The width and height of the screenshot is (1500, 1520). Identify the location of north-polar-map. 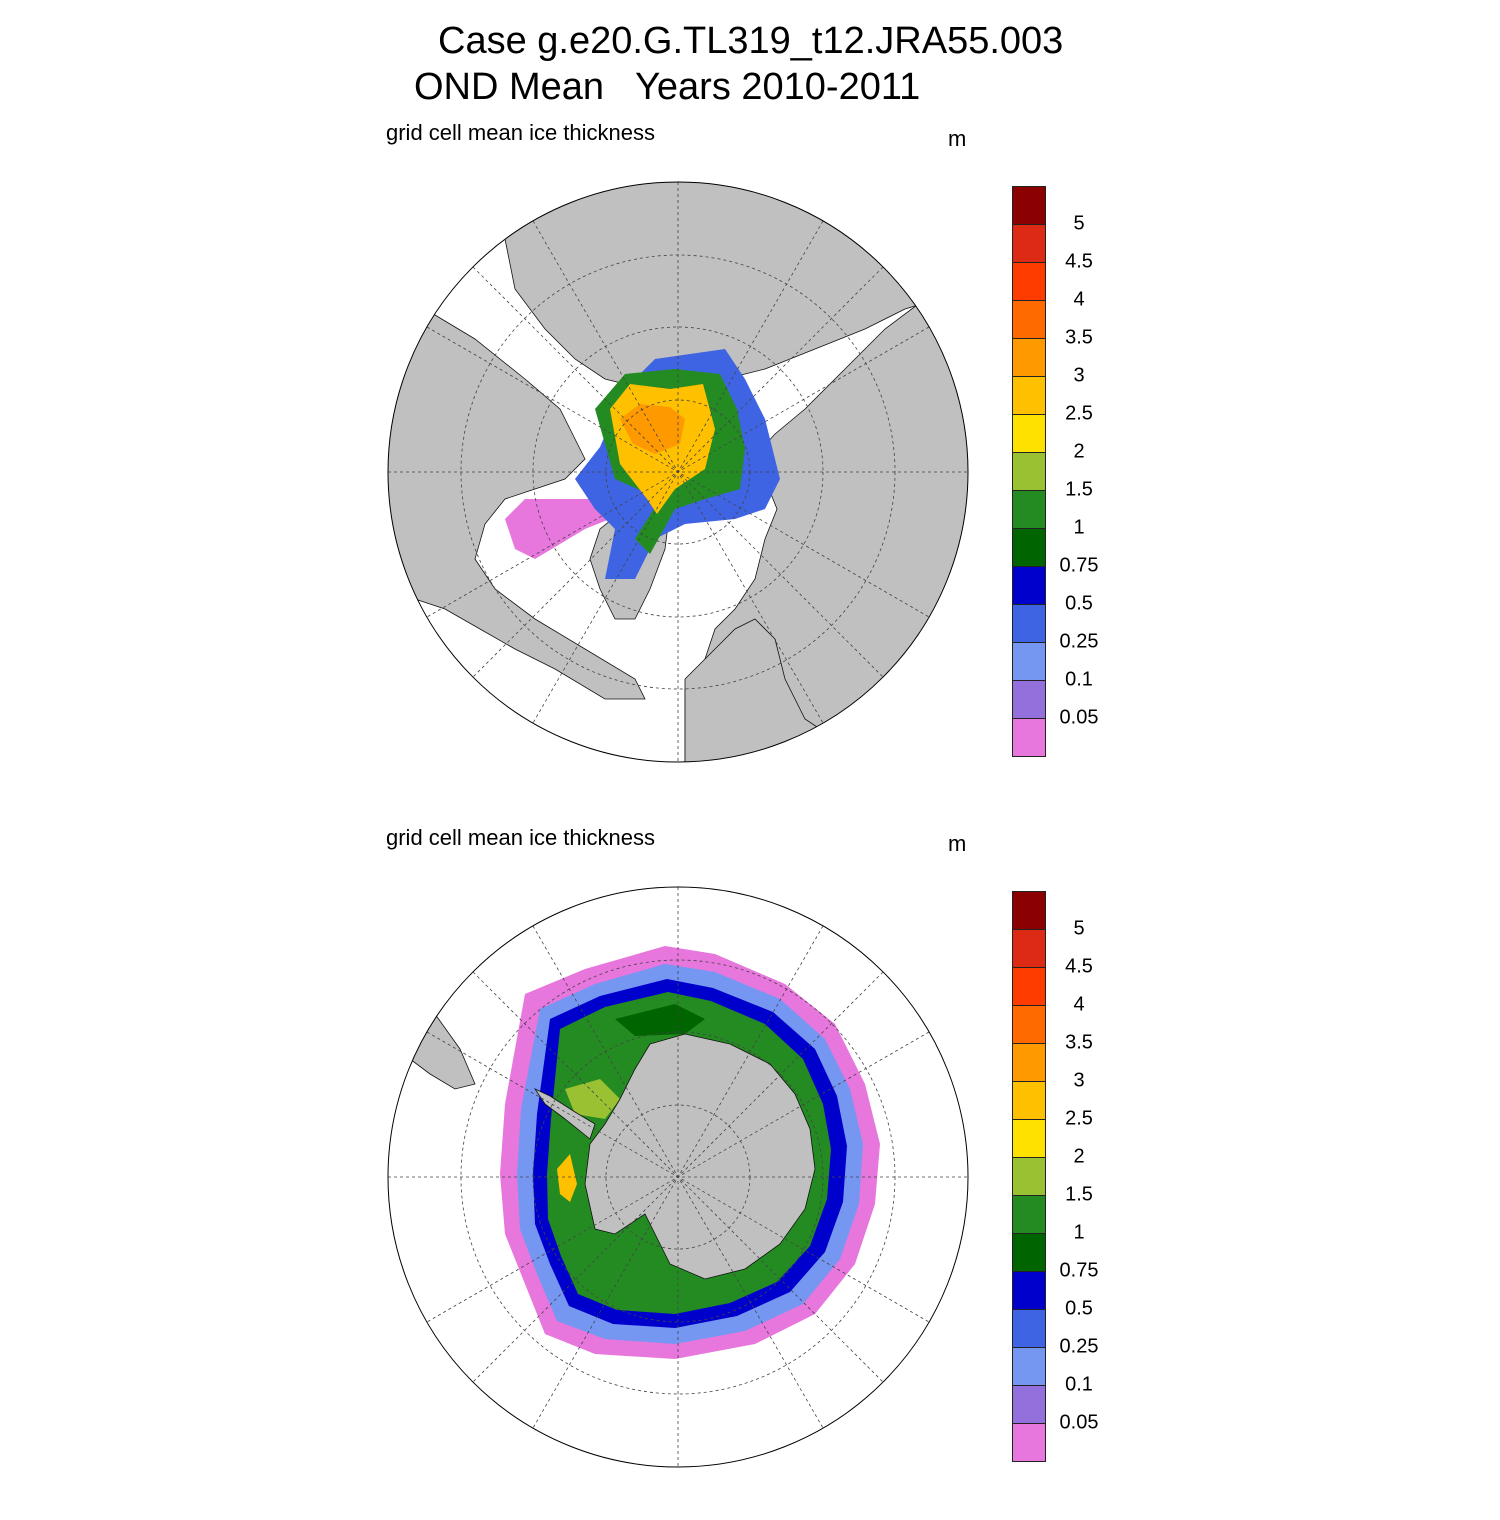
(678, 472).